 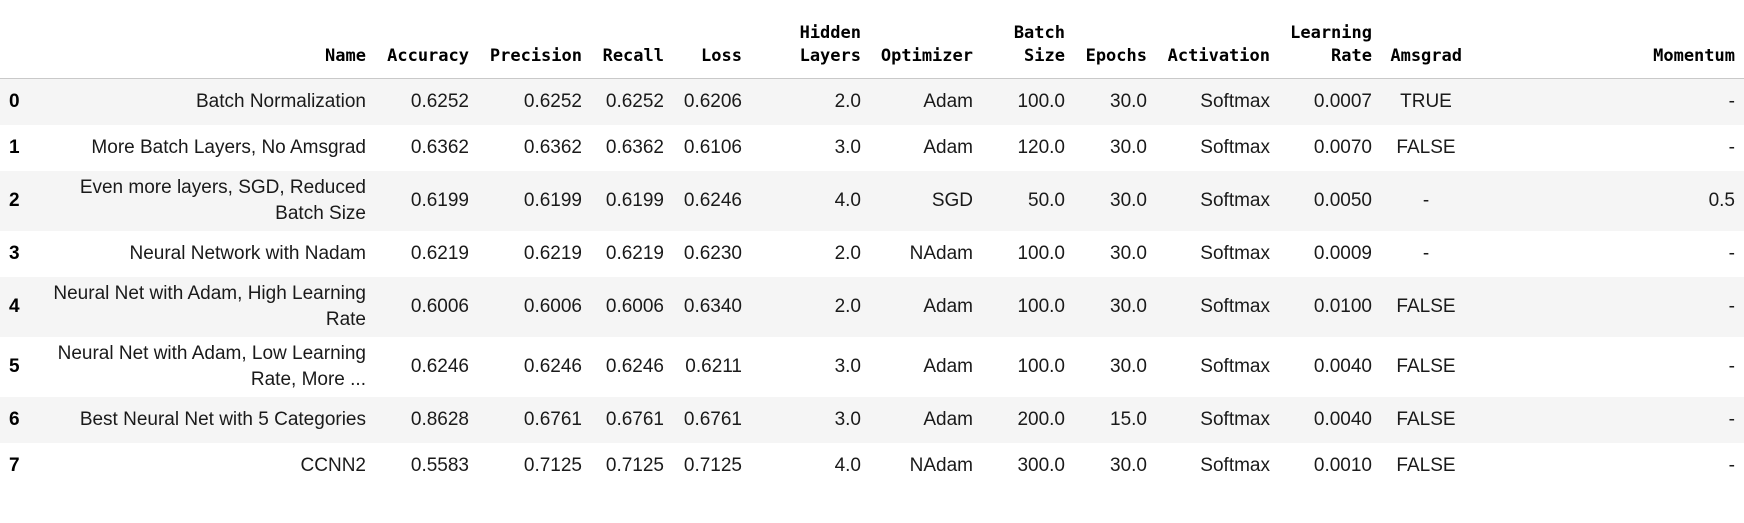 I want to click on index-column-header, so click(x=17, y=39).